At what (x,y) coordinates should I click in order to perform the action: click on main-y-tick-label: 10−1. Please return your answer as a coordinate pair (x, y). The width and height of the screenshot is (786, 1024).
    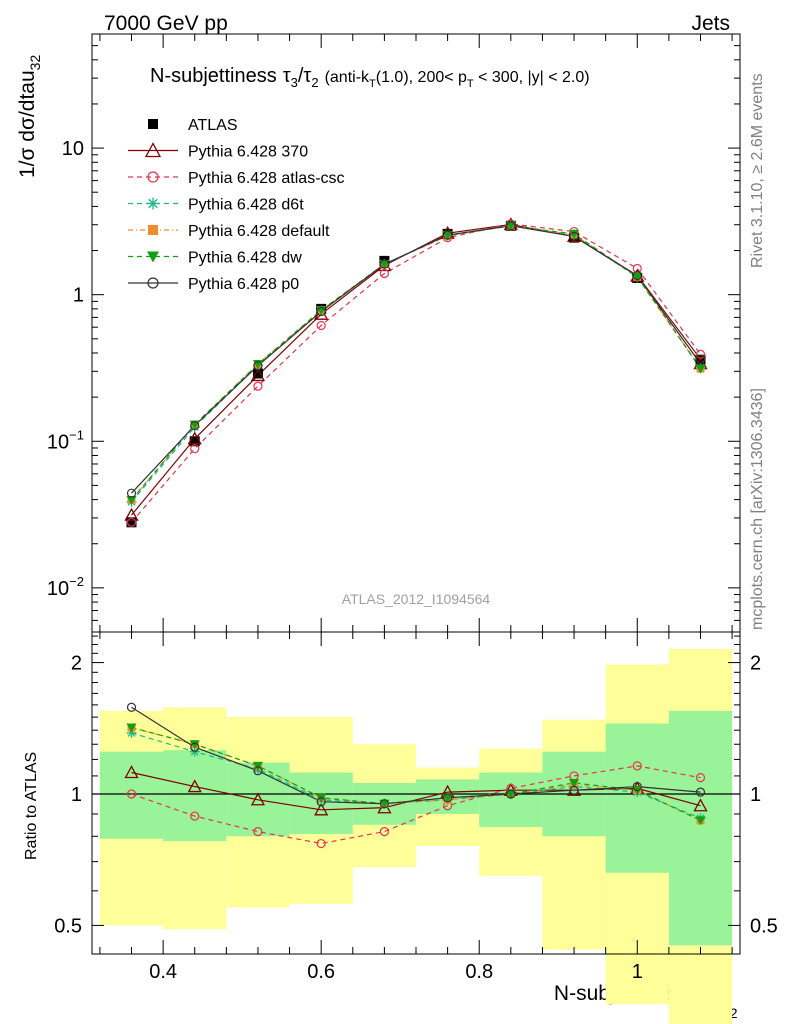
    Looking at the image, I should click on (65, 440).